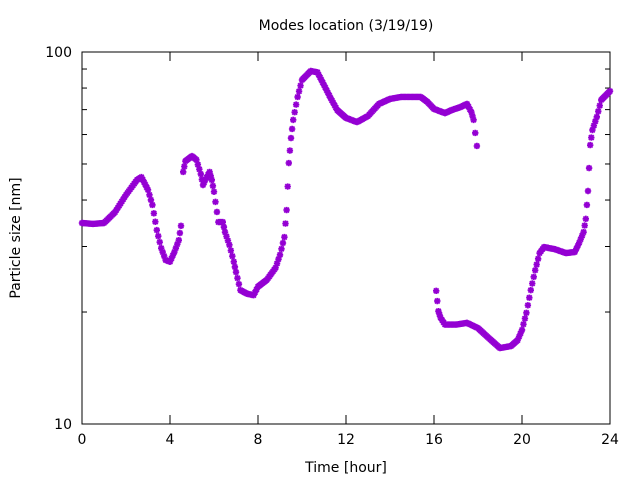  Describe the element at coordinates (170, 440) in the screenshot. I see `x-tick-label: 4` at that location.